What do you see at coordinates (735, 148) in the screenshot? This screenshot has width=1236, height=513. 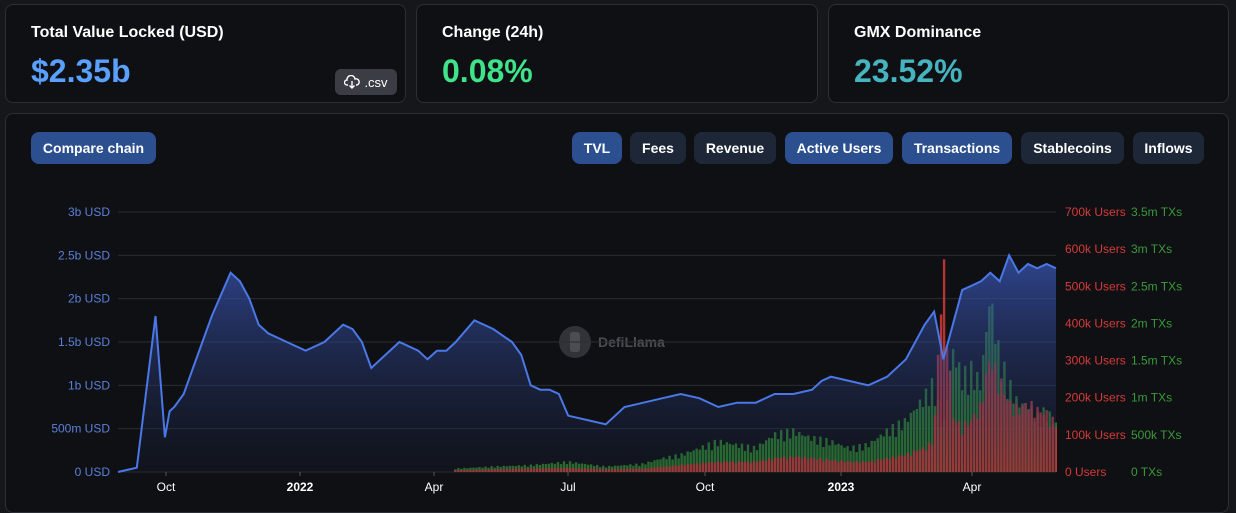 I see `tab-revenue: Revenue` at bounding box center [735, 148].